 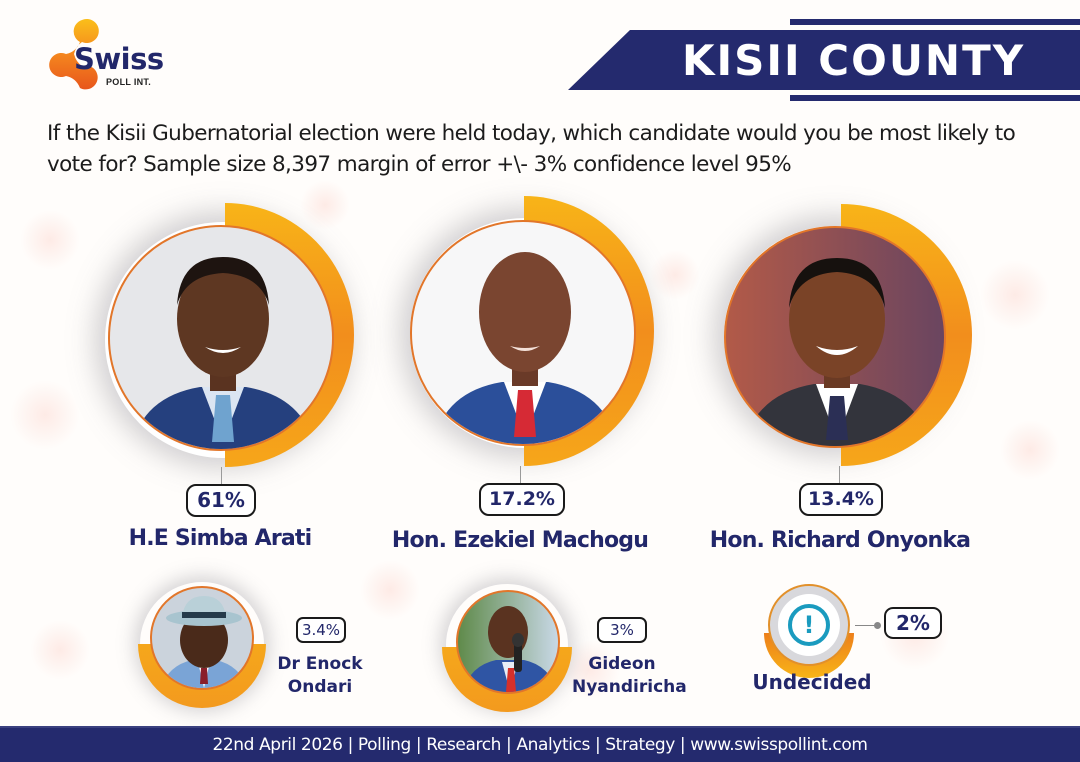 I want to click on person-with-hat-icon, so click(x=204, y=642).